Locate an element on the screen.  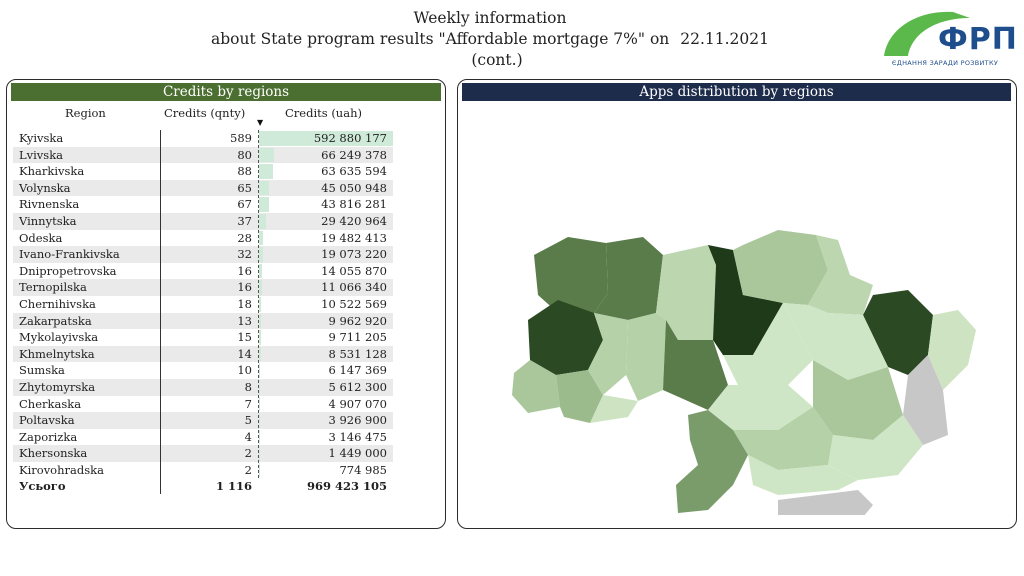
region-mykolayivska is located at coordinates (783, 438).